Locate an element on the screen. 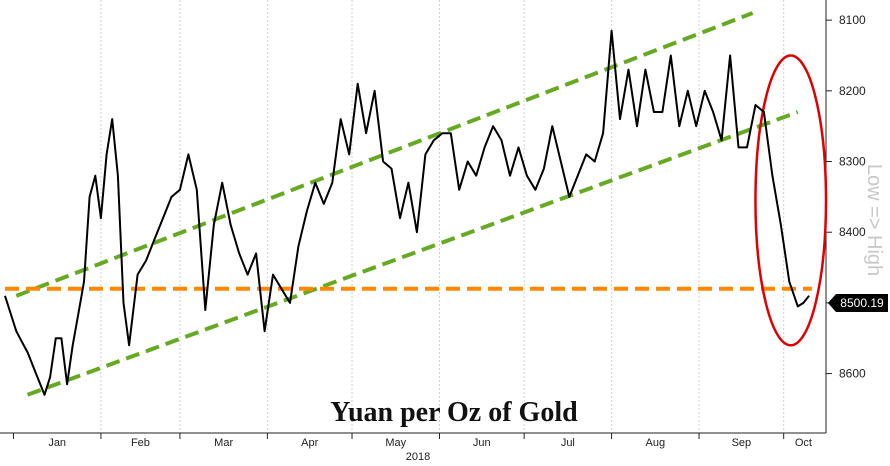  last-value-badge is located at coordinates (858, 303).